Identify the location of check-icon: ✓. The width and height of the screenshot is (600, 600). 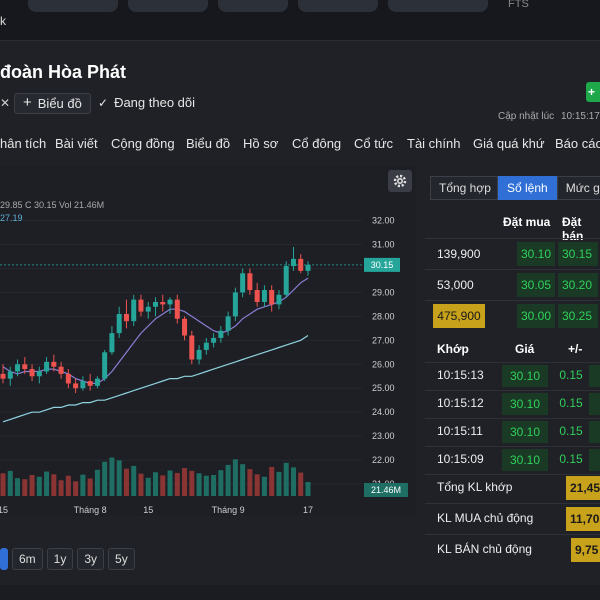
(103, 102).